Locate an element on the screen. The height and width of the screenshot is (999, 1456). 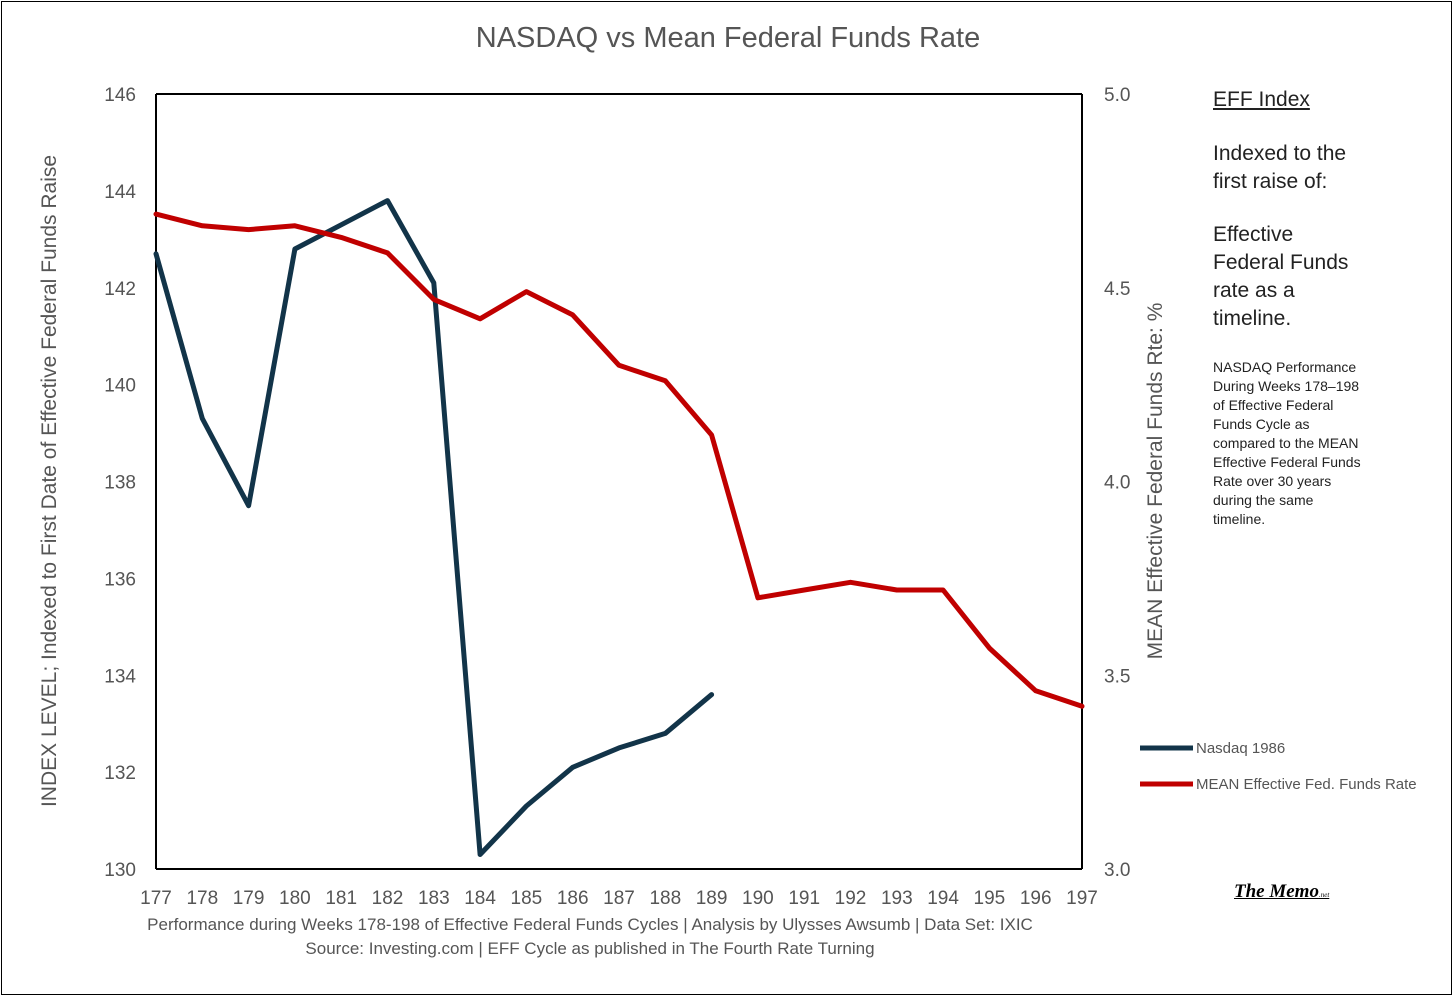
y-left-tick-label: 138 is located at coordinates (120, 483).